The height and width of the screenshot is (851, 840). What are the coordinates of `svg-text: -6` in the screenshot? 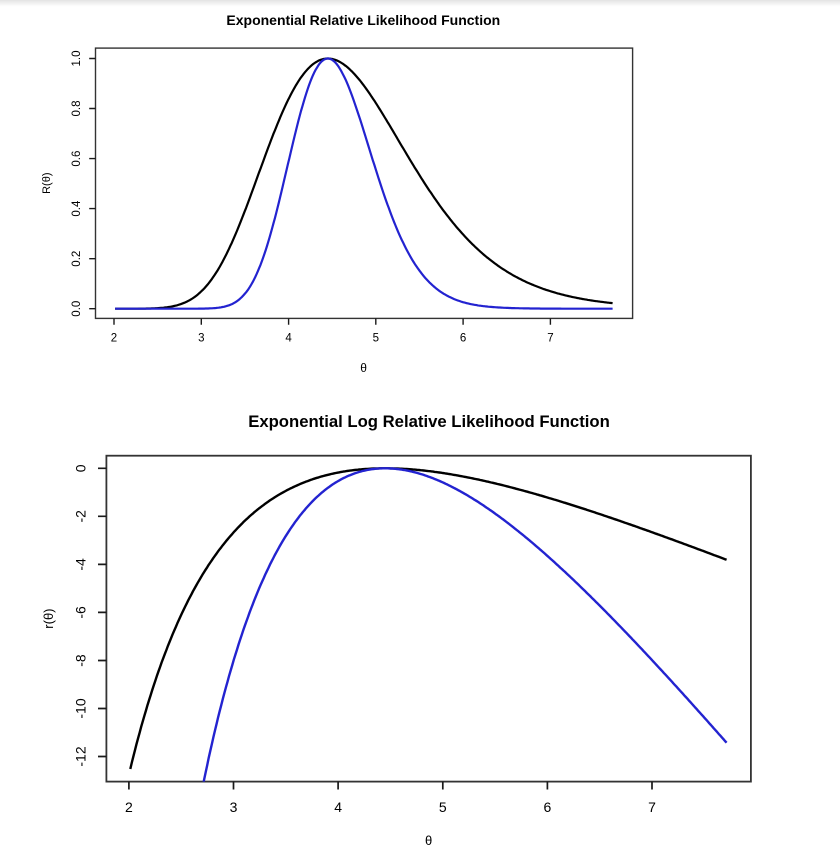 It's located at (81, 612).